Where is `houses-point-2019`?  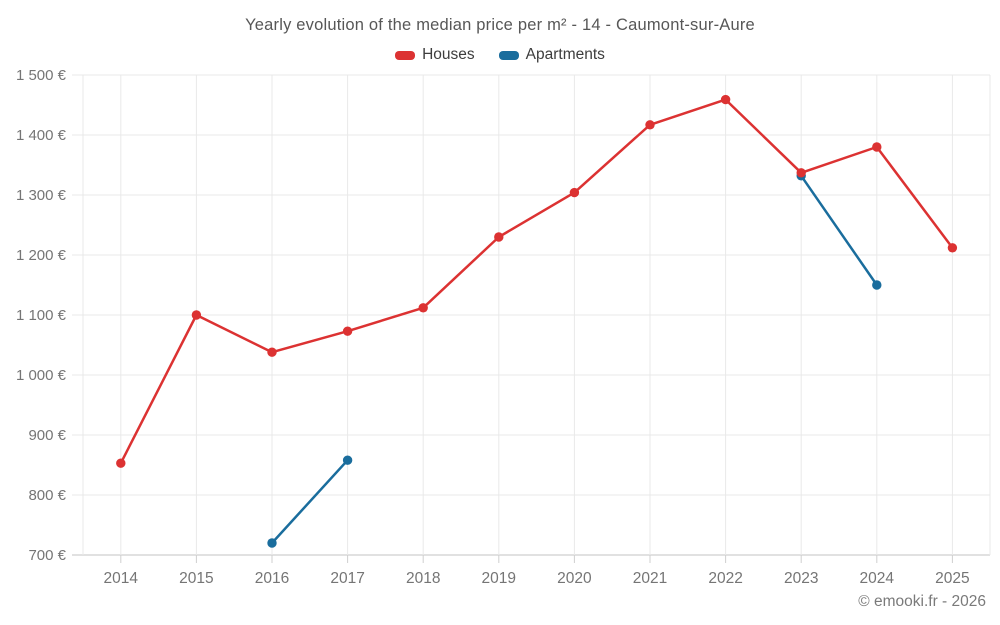 houses-point-2019 is located at coordinates (499, 237).